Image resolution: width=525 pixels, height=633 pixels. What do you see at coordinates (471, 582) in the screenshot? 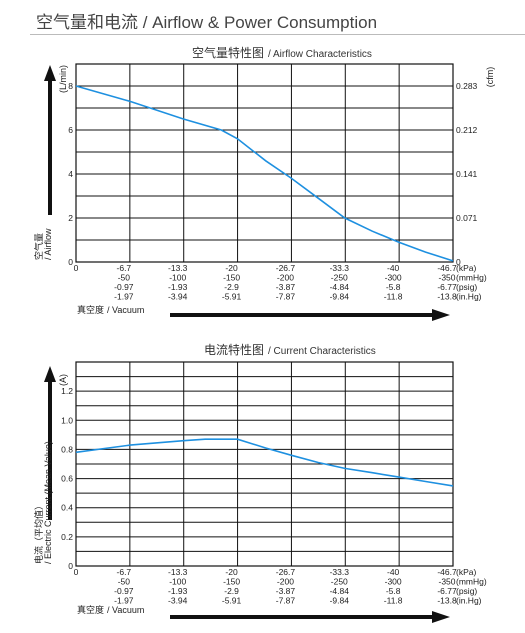
I see `x-unit-label: (mmHg)` at bounding box center [471, 582].